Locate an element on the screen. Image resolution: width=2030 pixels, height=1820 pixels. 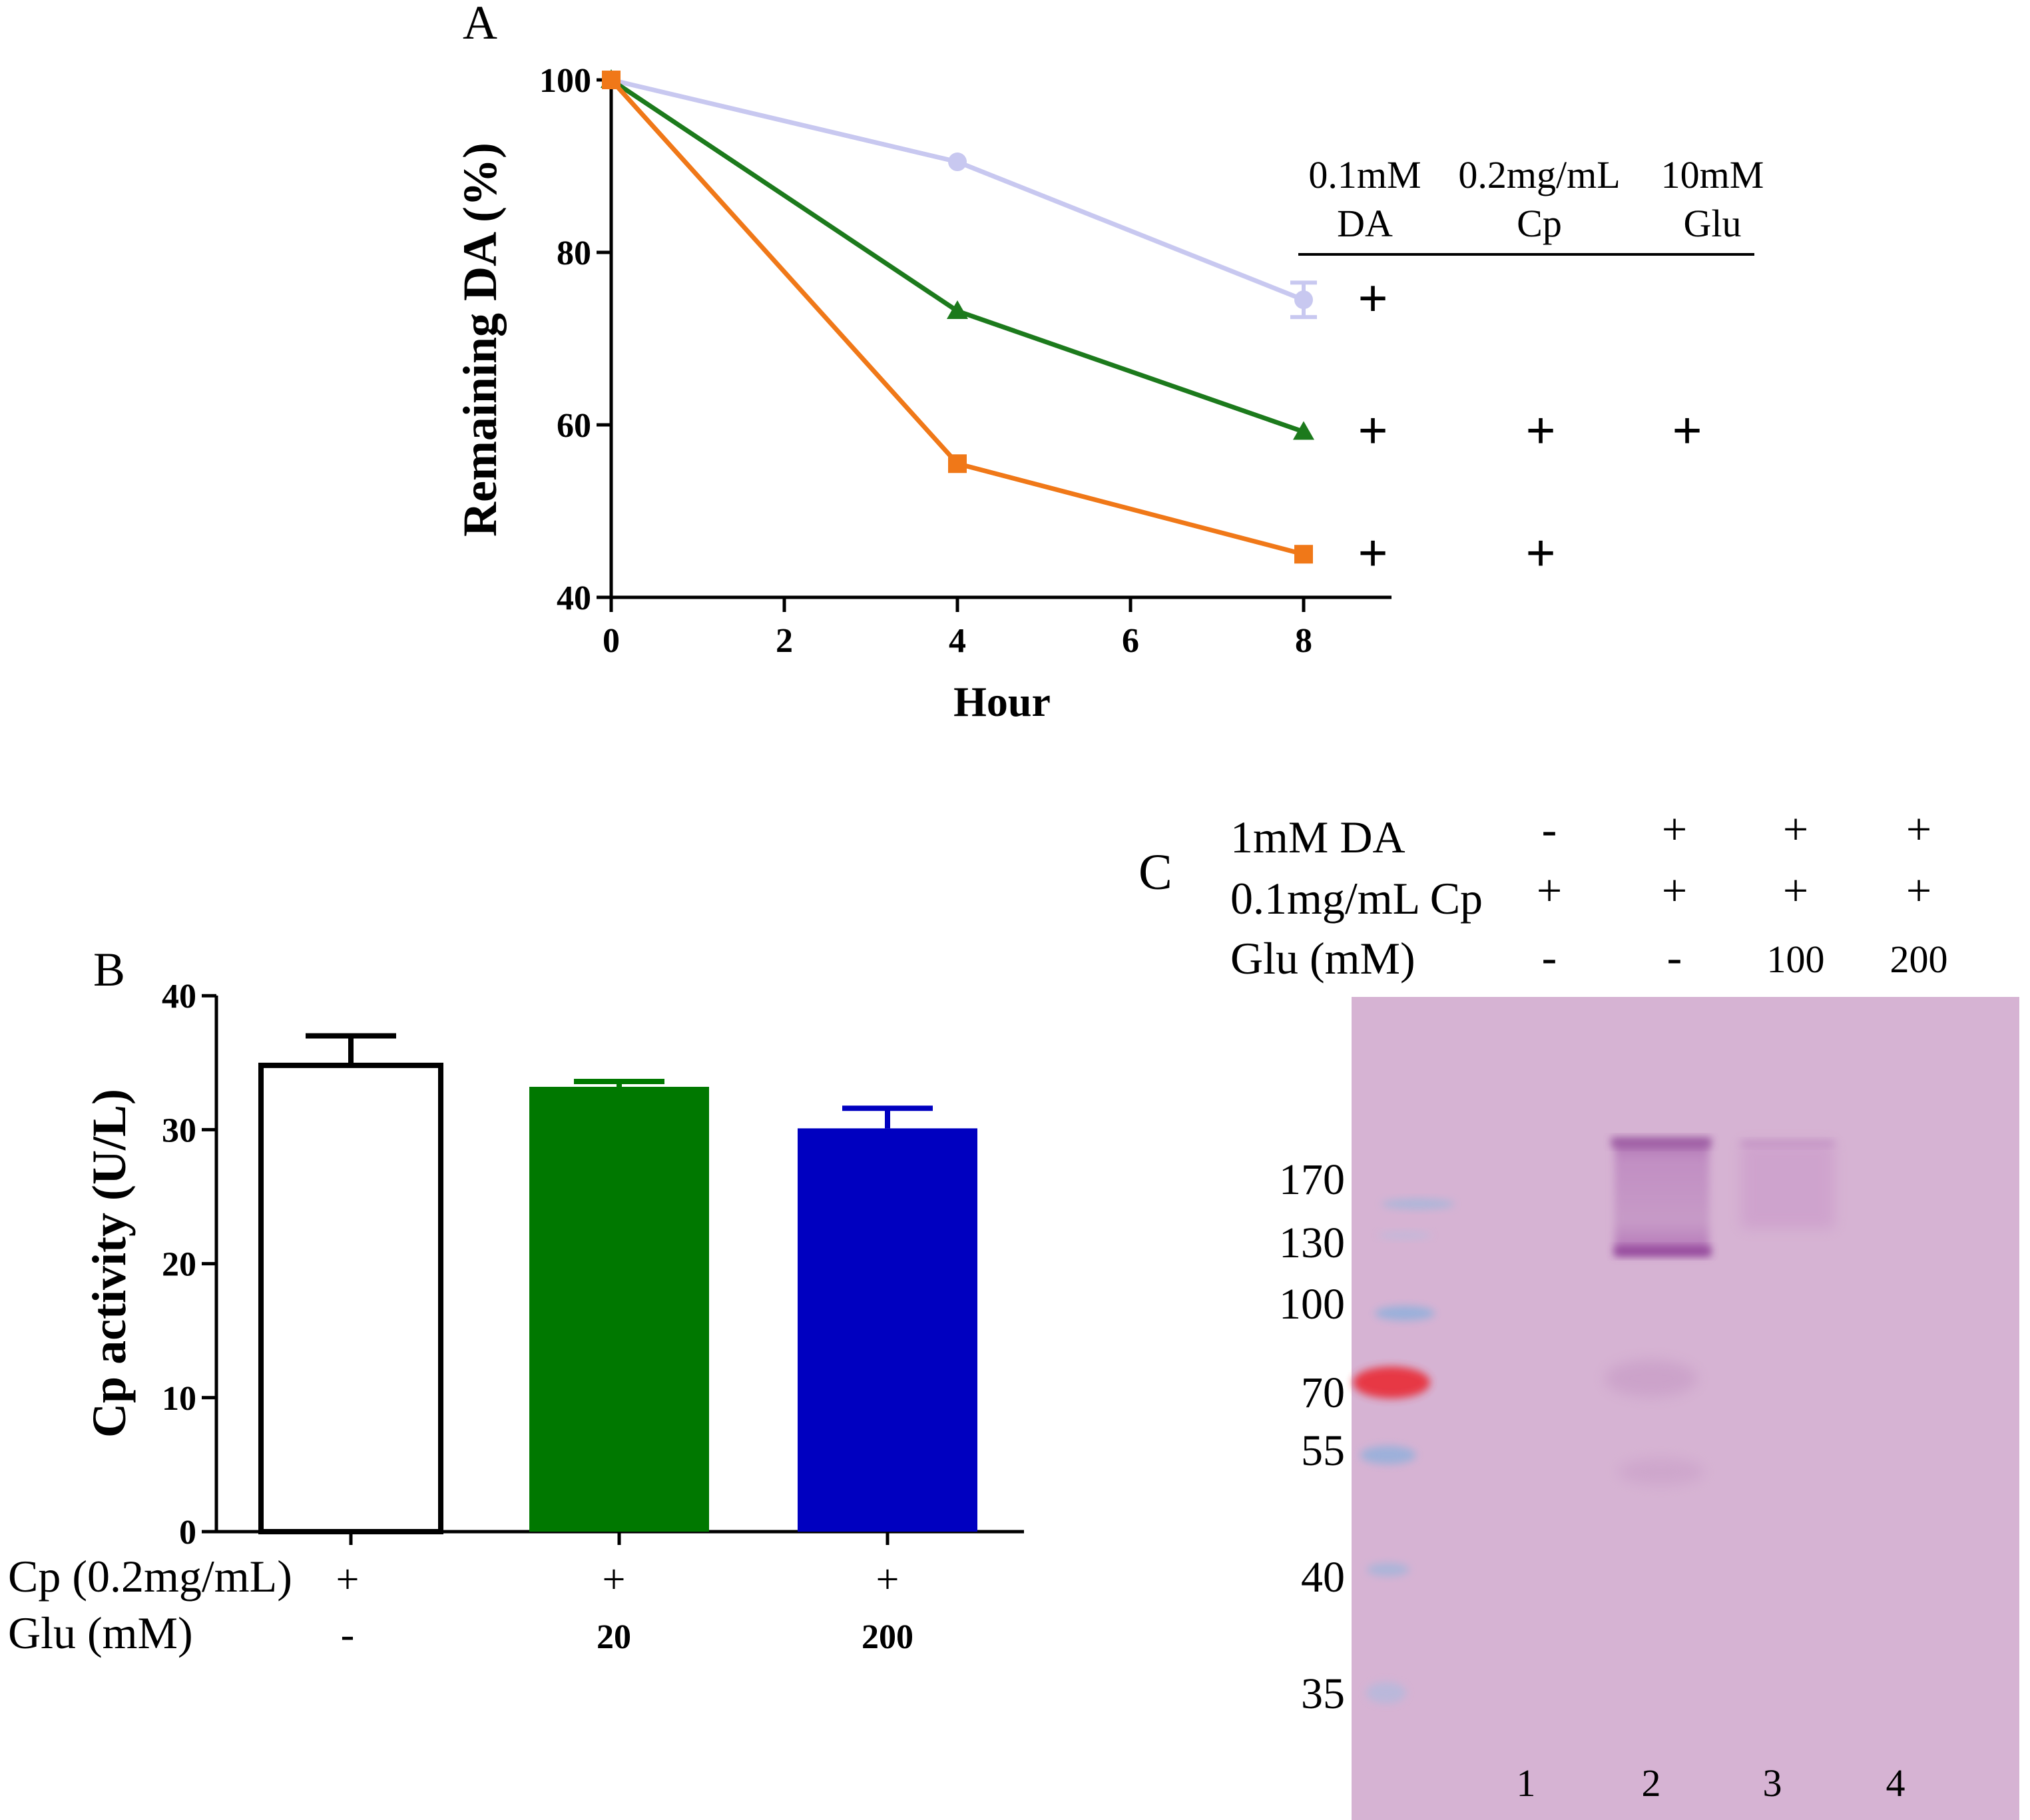
a-x-tick-label: 8 is located at coordinates (1303, 641).